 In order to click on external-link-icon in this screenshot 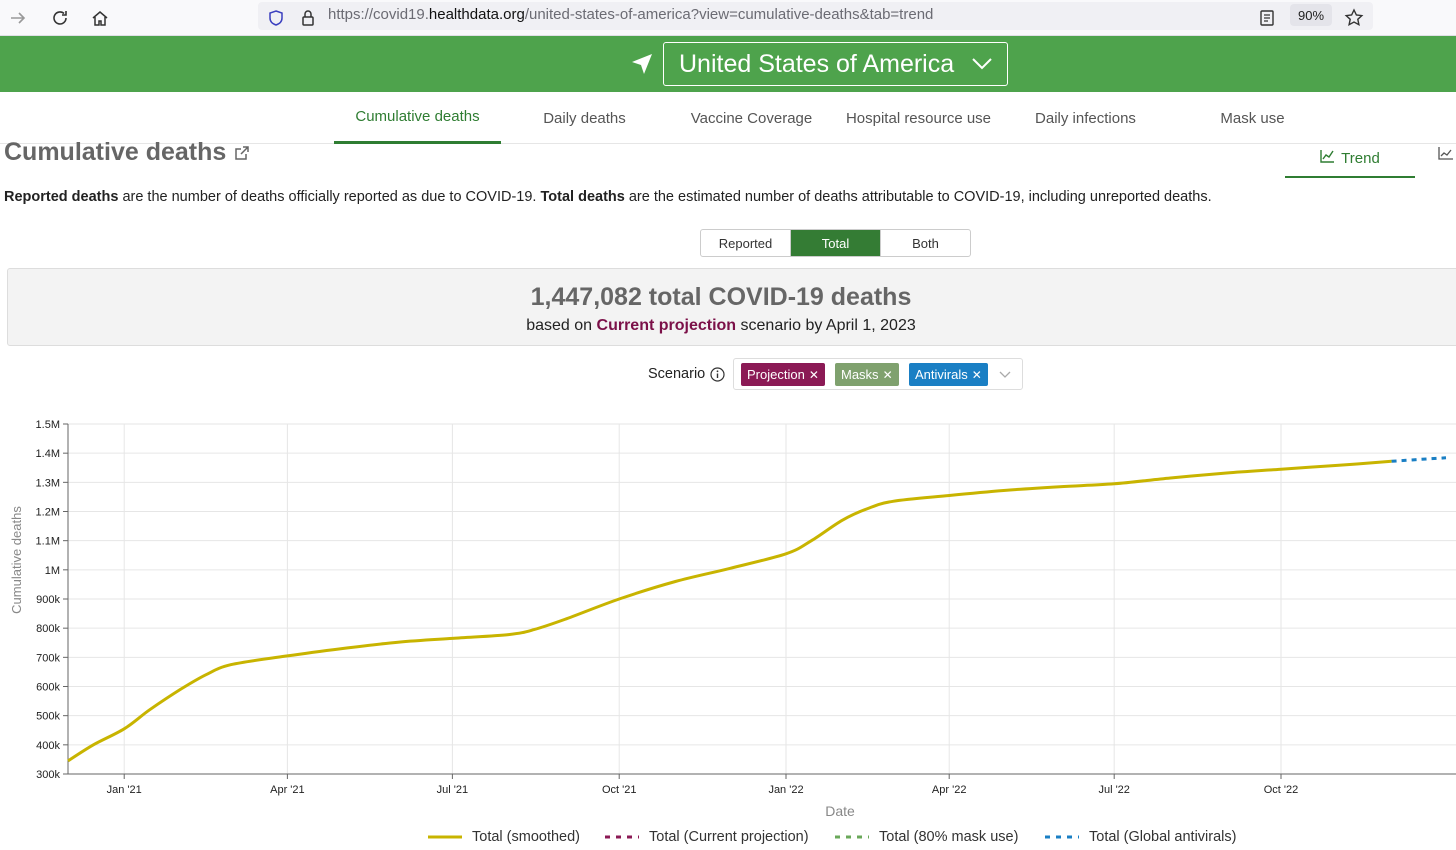, I will do `click(242, 155)`.